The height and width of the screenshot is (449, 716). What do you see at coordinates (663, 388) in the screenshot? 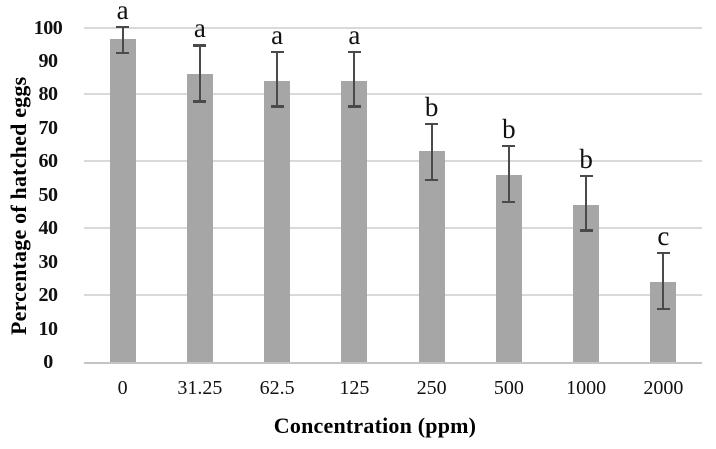
I see `x-tick-label: 2000` at bounding box center [663, 388].